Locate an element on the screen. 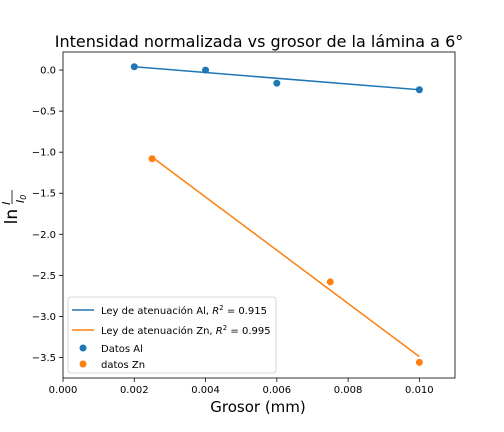  svg-text: I0 is located at coordinates (21, 199).